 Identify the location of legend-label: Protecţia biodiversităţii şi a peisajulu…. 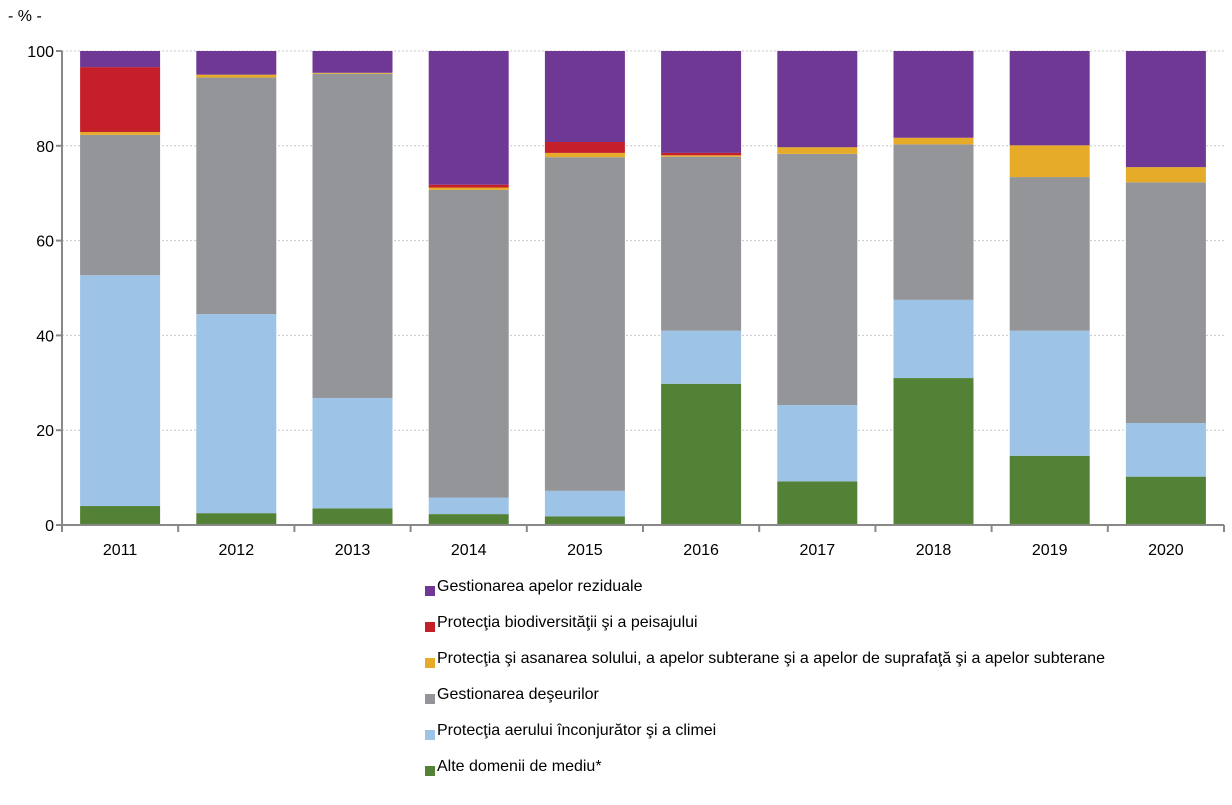
(567, 622).